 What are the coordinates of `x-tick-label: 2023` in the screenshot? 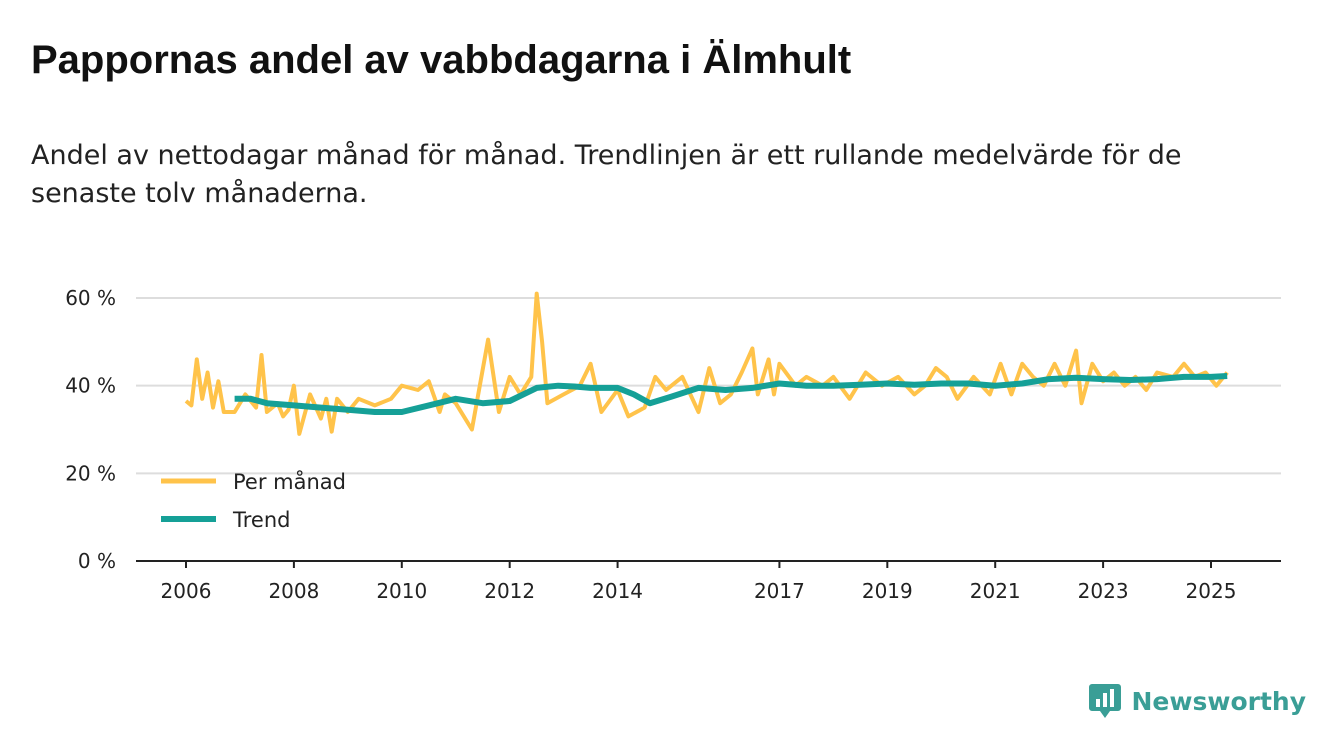 It's located at (1103, 591).